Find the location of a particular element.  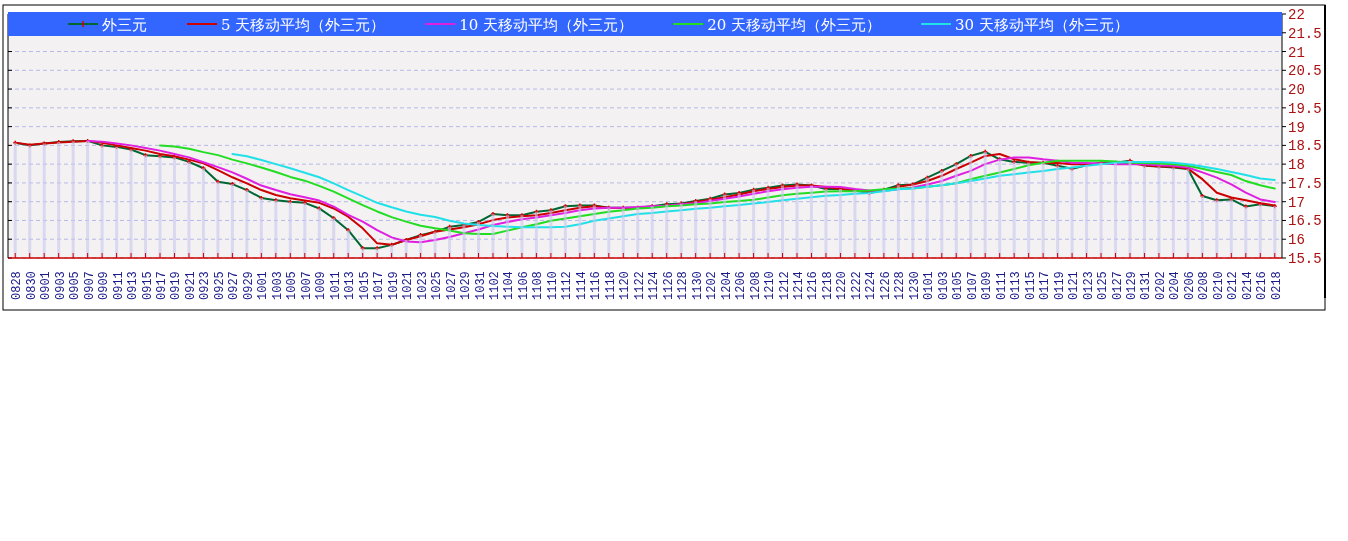

x-tick-label: 0117 is located at coordinates (1045, 285).